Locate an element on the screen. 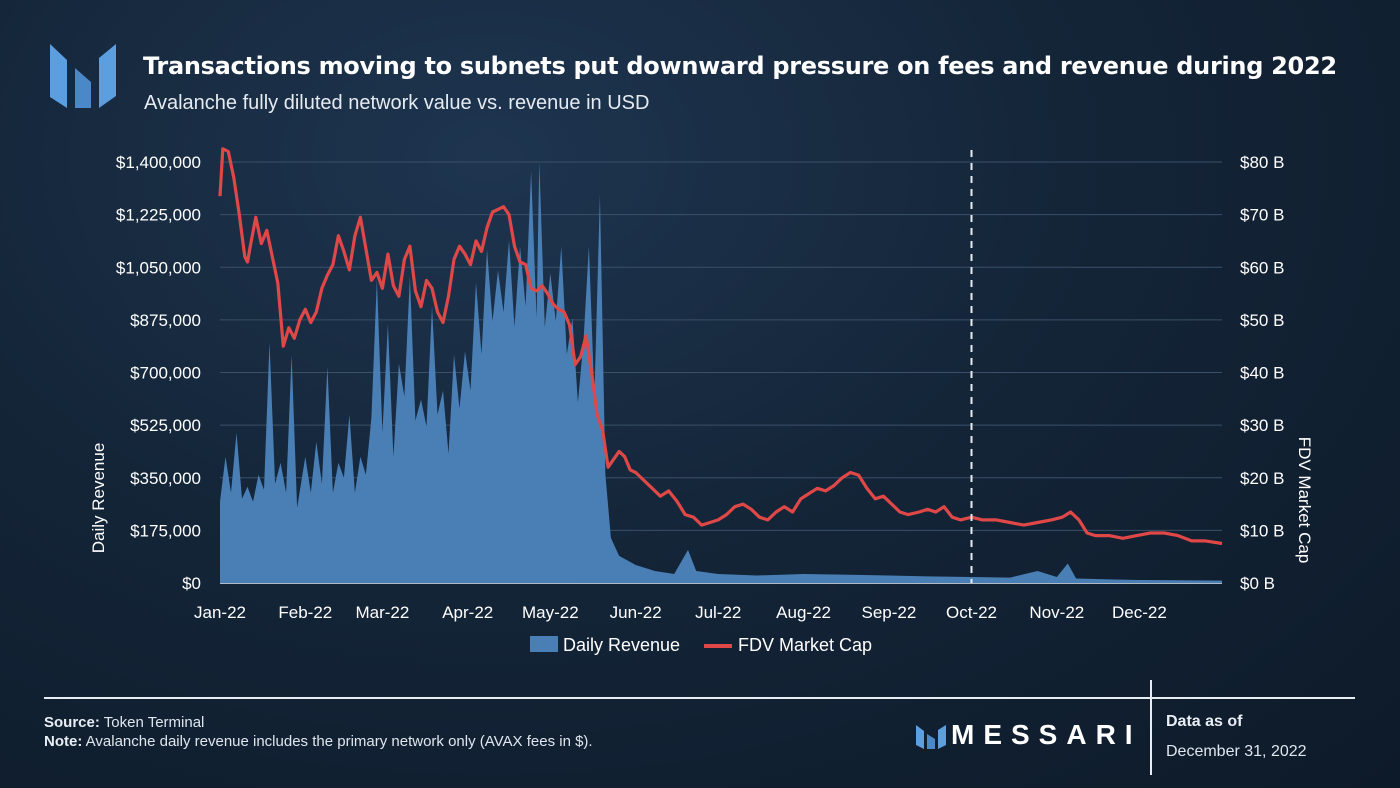  y-left-tick-label: $875,000 is located at coordinates (165, 320).